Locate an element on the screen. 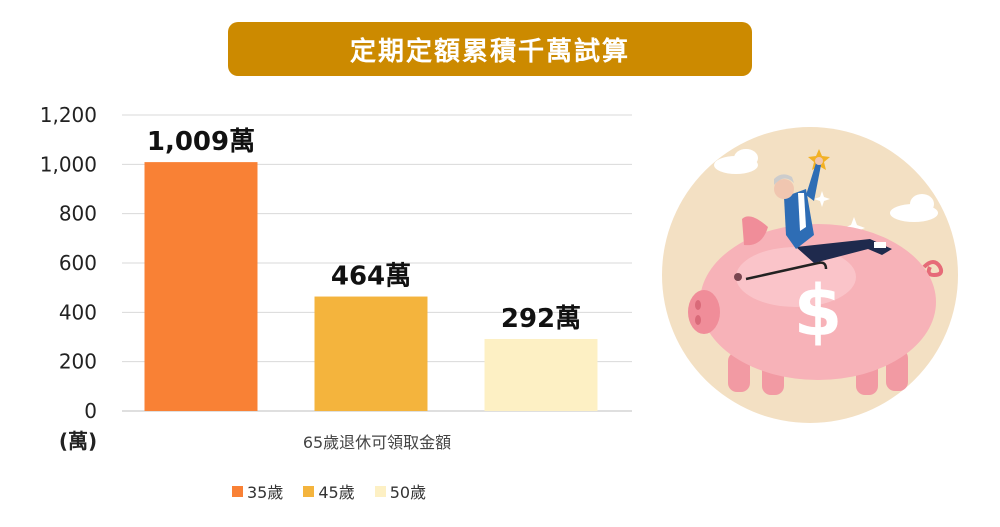 This screenshot has height=527, width=1000. retired-man-icon is located at coordinates (833, 210).